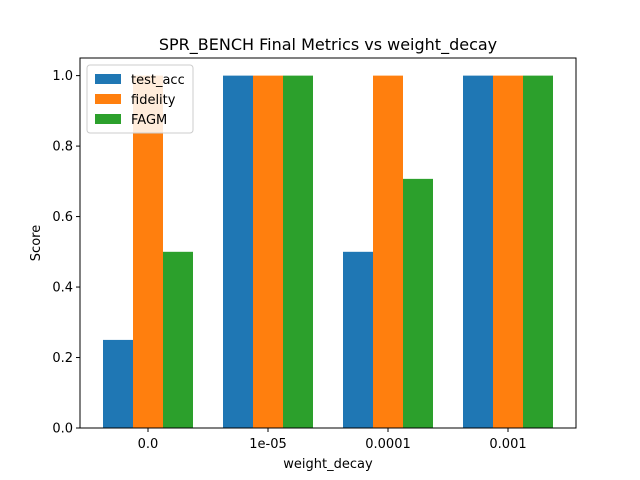 The height and width of the screenshot is (480, 640). I want to click on x-axis: 0.0 1e-05 0.0001 0.001, so click(332, 440).